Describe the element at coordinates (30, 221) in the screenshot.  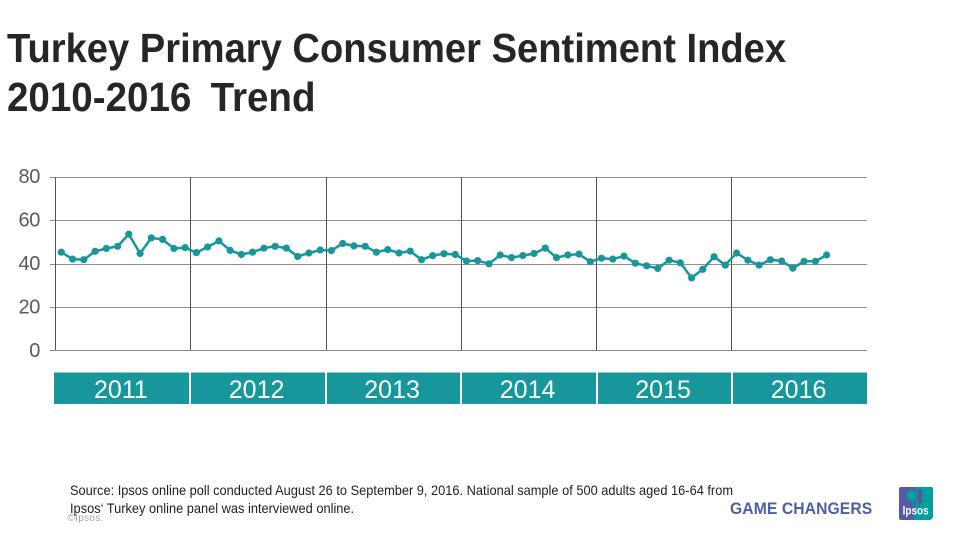
I see `svg-text: 60` at that location.